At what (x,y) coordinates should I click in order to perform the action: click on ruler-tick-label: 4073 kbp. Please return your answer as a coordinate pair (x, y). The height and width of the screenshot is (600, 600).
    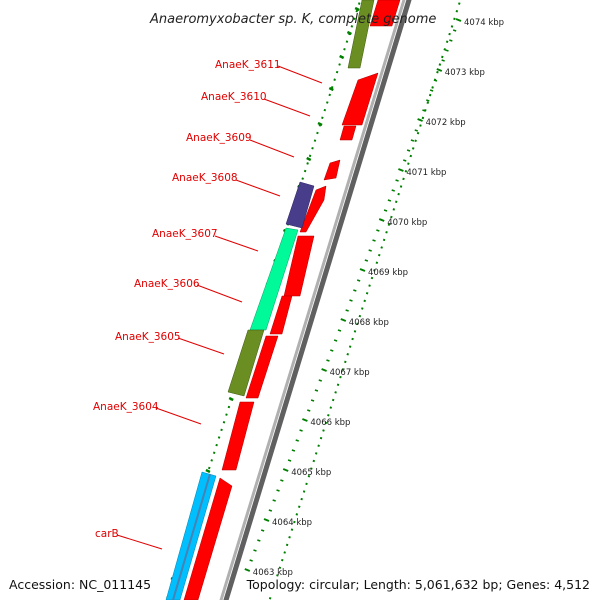
    Looking at the image, I should click on (465, 73).